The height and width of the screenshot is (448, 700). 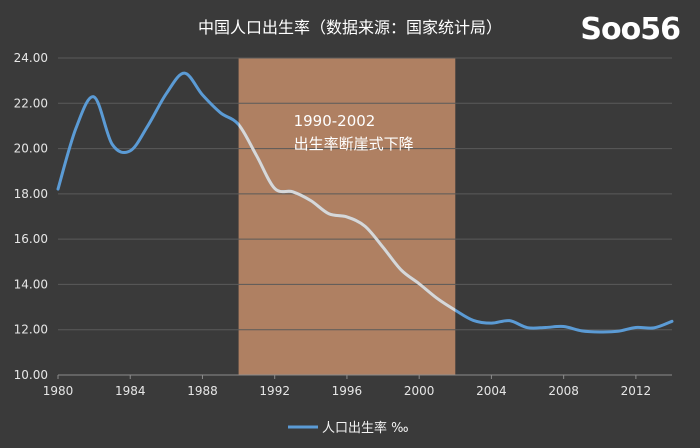 I want to click on data-point-2007, so click(x=546, y=327).